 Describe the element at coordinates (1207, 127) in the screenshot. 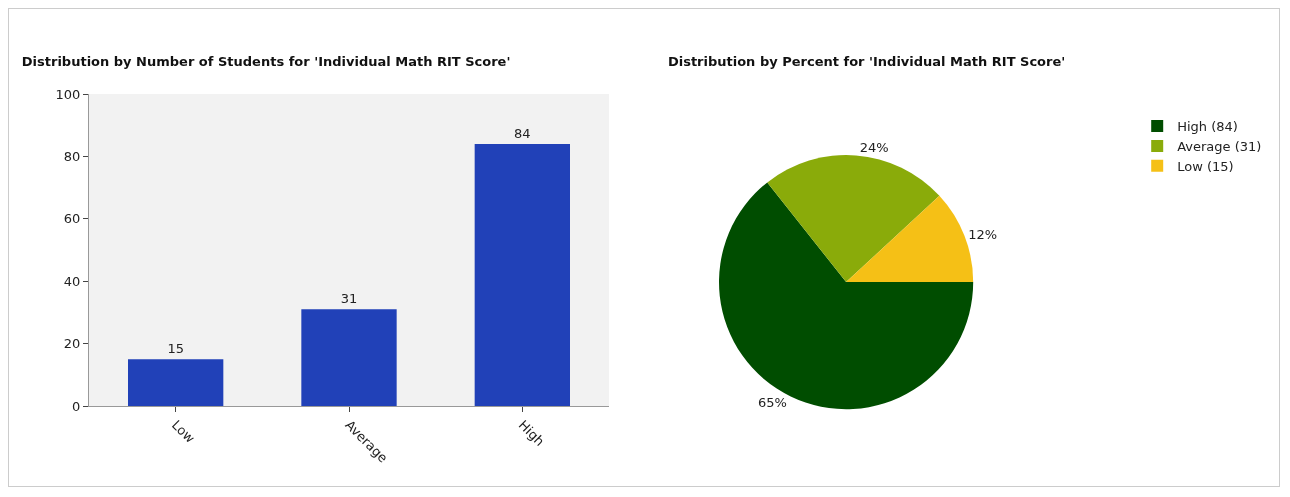

I see `legend-label: High (84)` at that location.